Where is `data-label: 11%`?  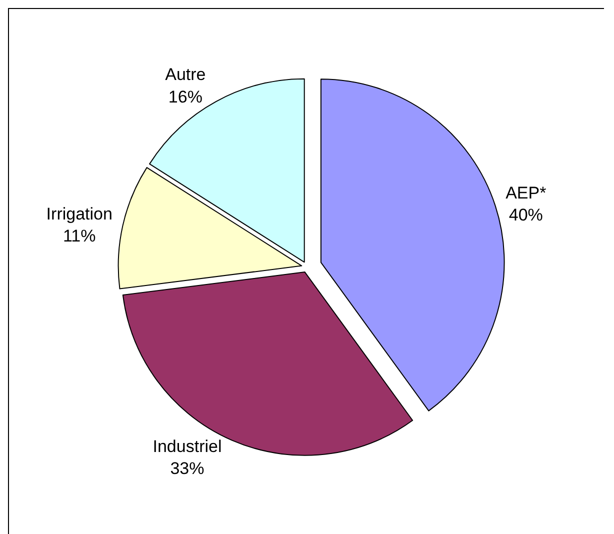
data-label: 11% is located at coordinates (79, 236).